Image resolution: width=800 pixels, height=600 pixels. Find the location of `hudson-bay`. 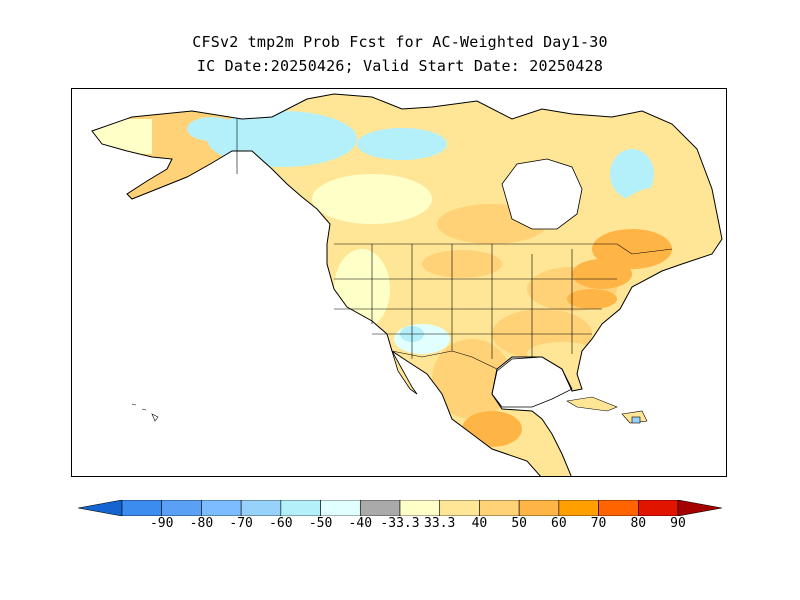

hudson-bay is located at coordinates (542, 194).